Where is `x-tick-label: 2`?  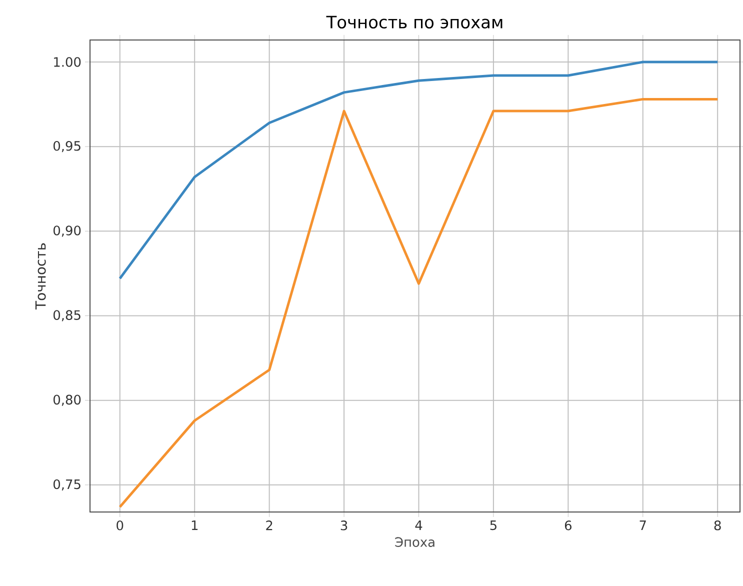
x-tick-label: 2 is located at coordinates (269, 525).